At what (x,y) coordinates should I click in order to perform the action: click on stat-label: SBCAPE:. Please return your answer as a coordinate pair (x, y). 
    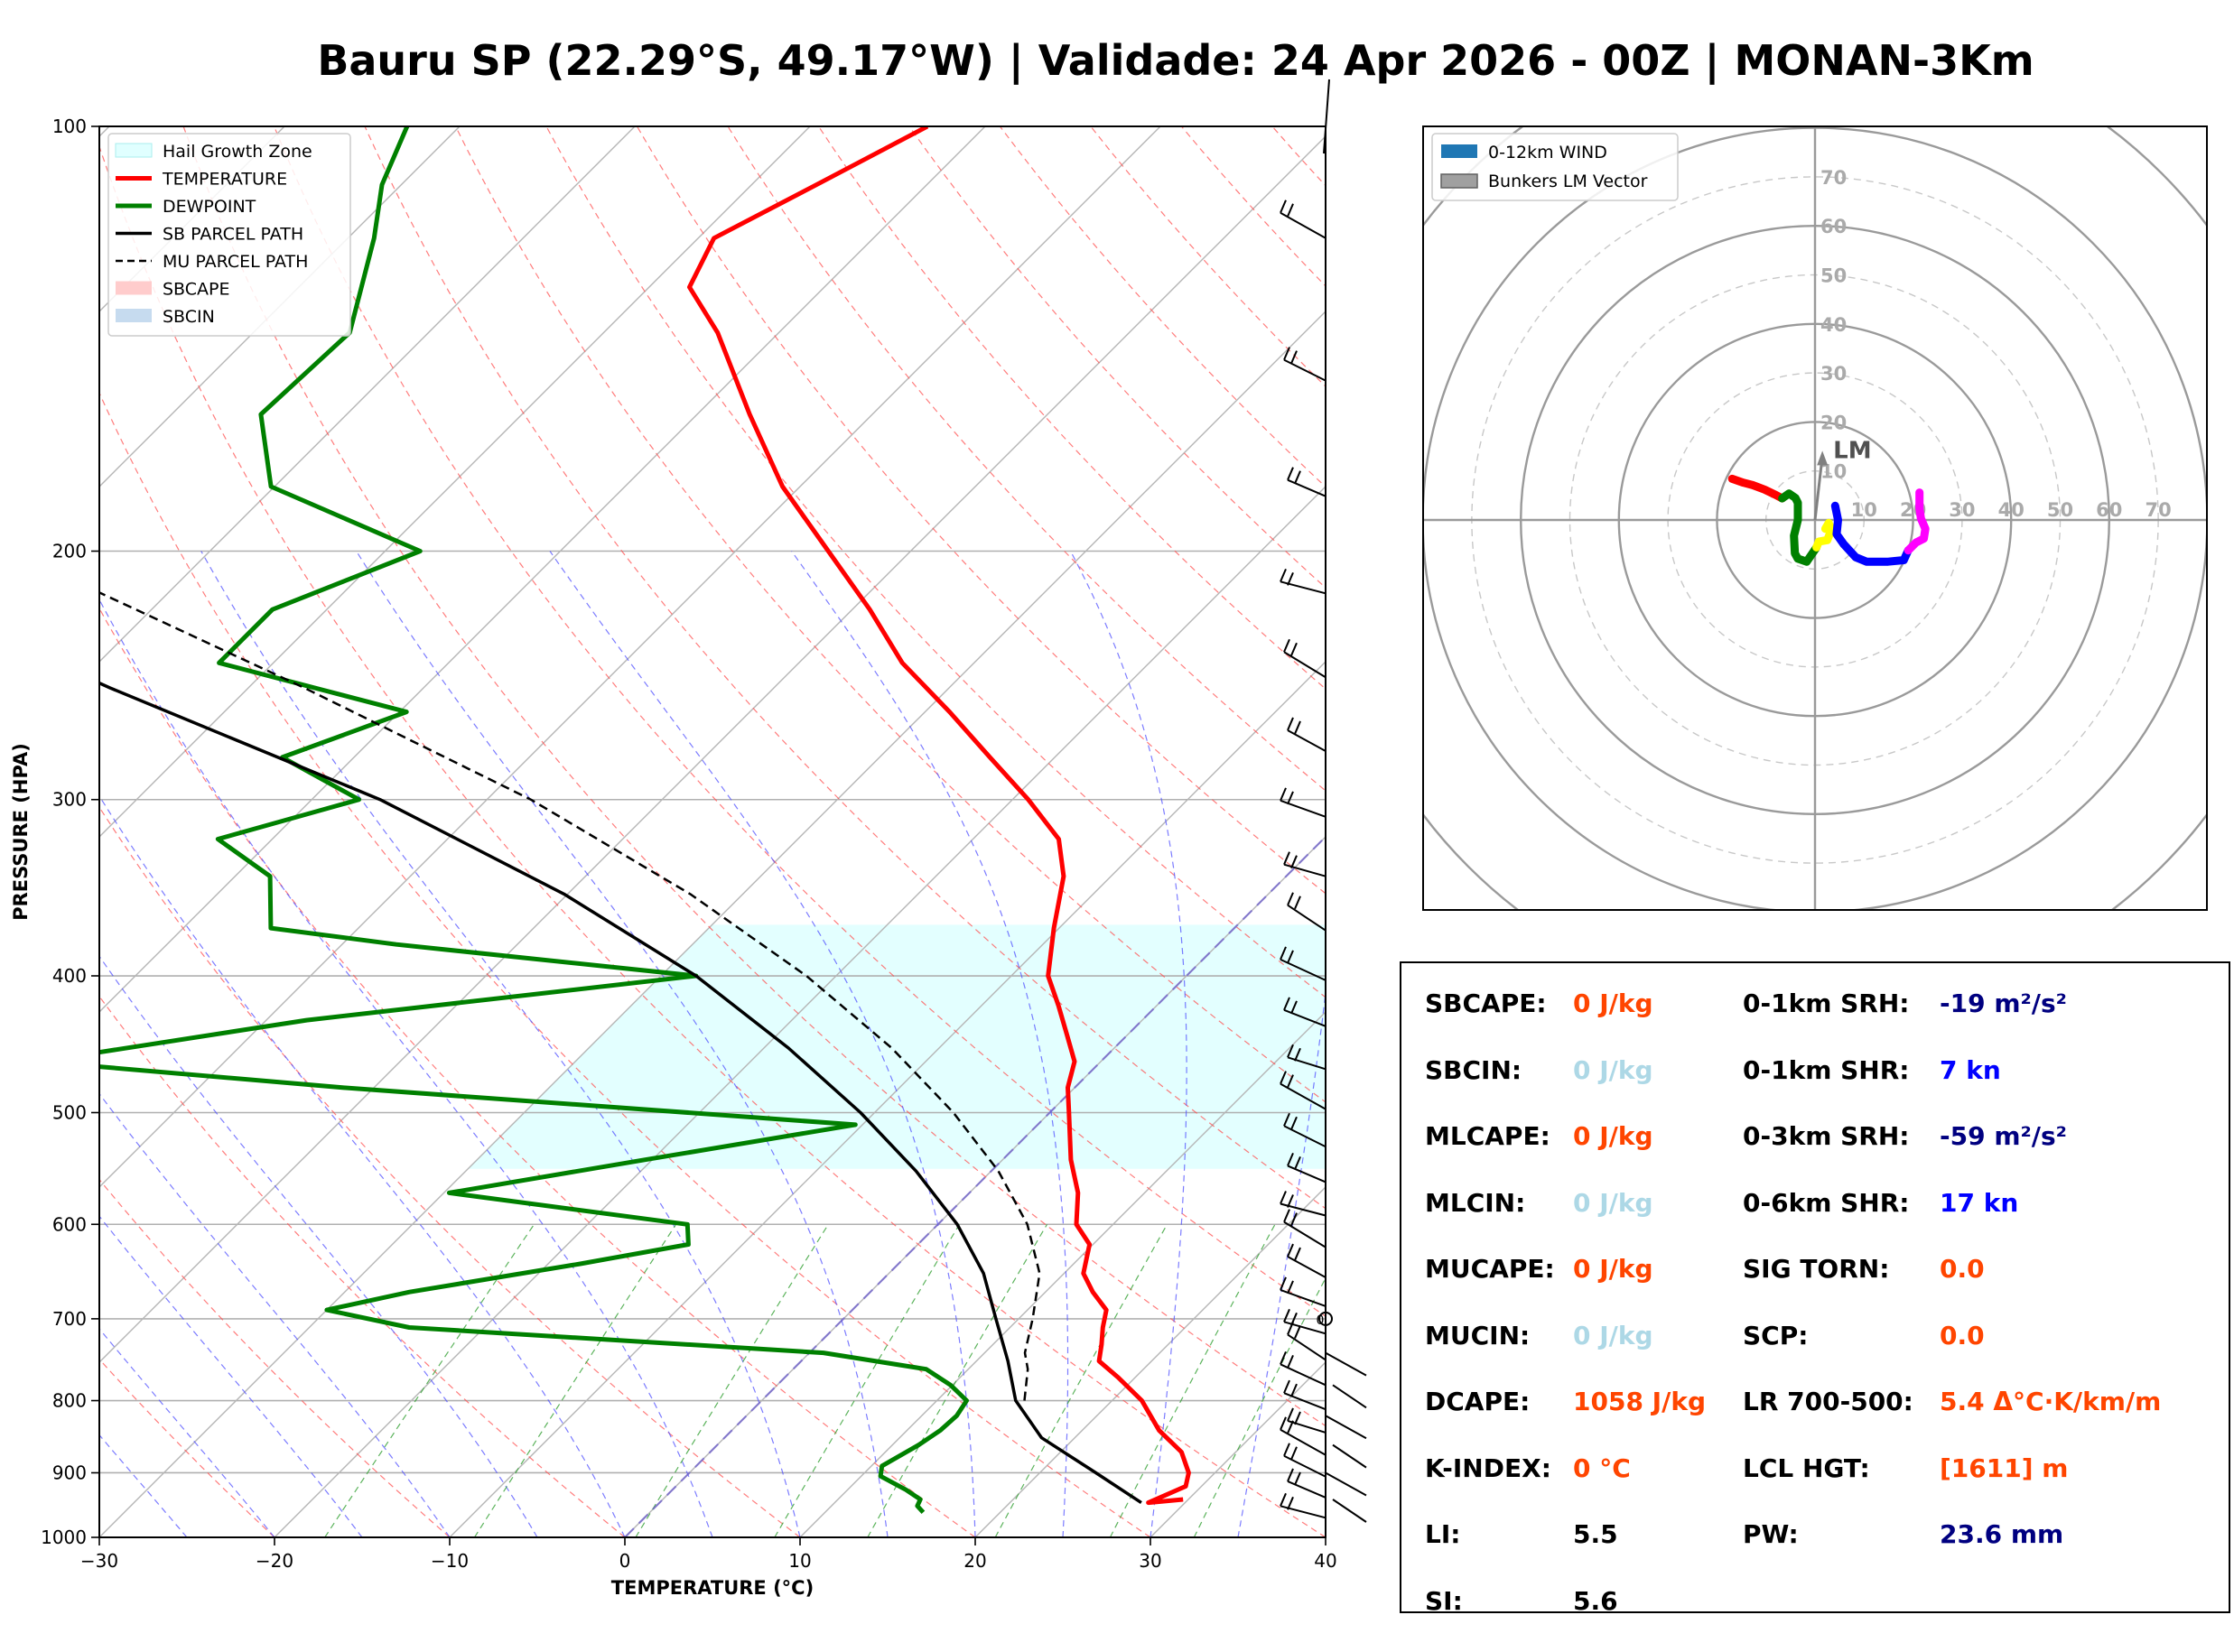
    Looking at the image, I should click on (1486, 1003).